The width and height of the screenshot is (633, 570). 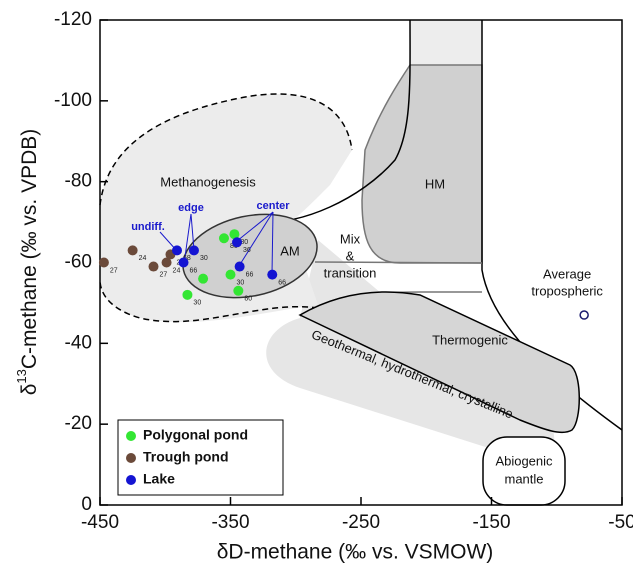 I want to click on group-label: center, so click(x=273, y=206).